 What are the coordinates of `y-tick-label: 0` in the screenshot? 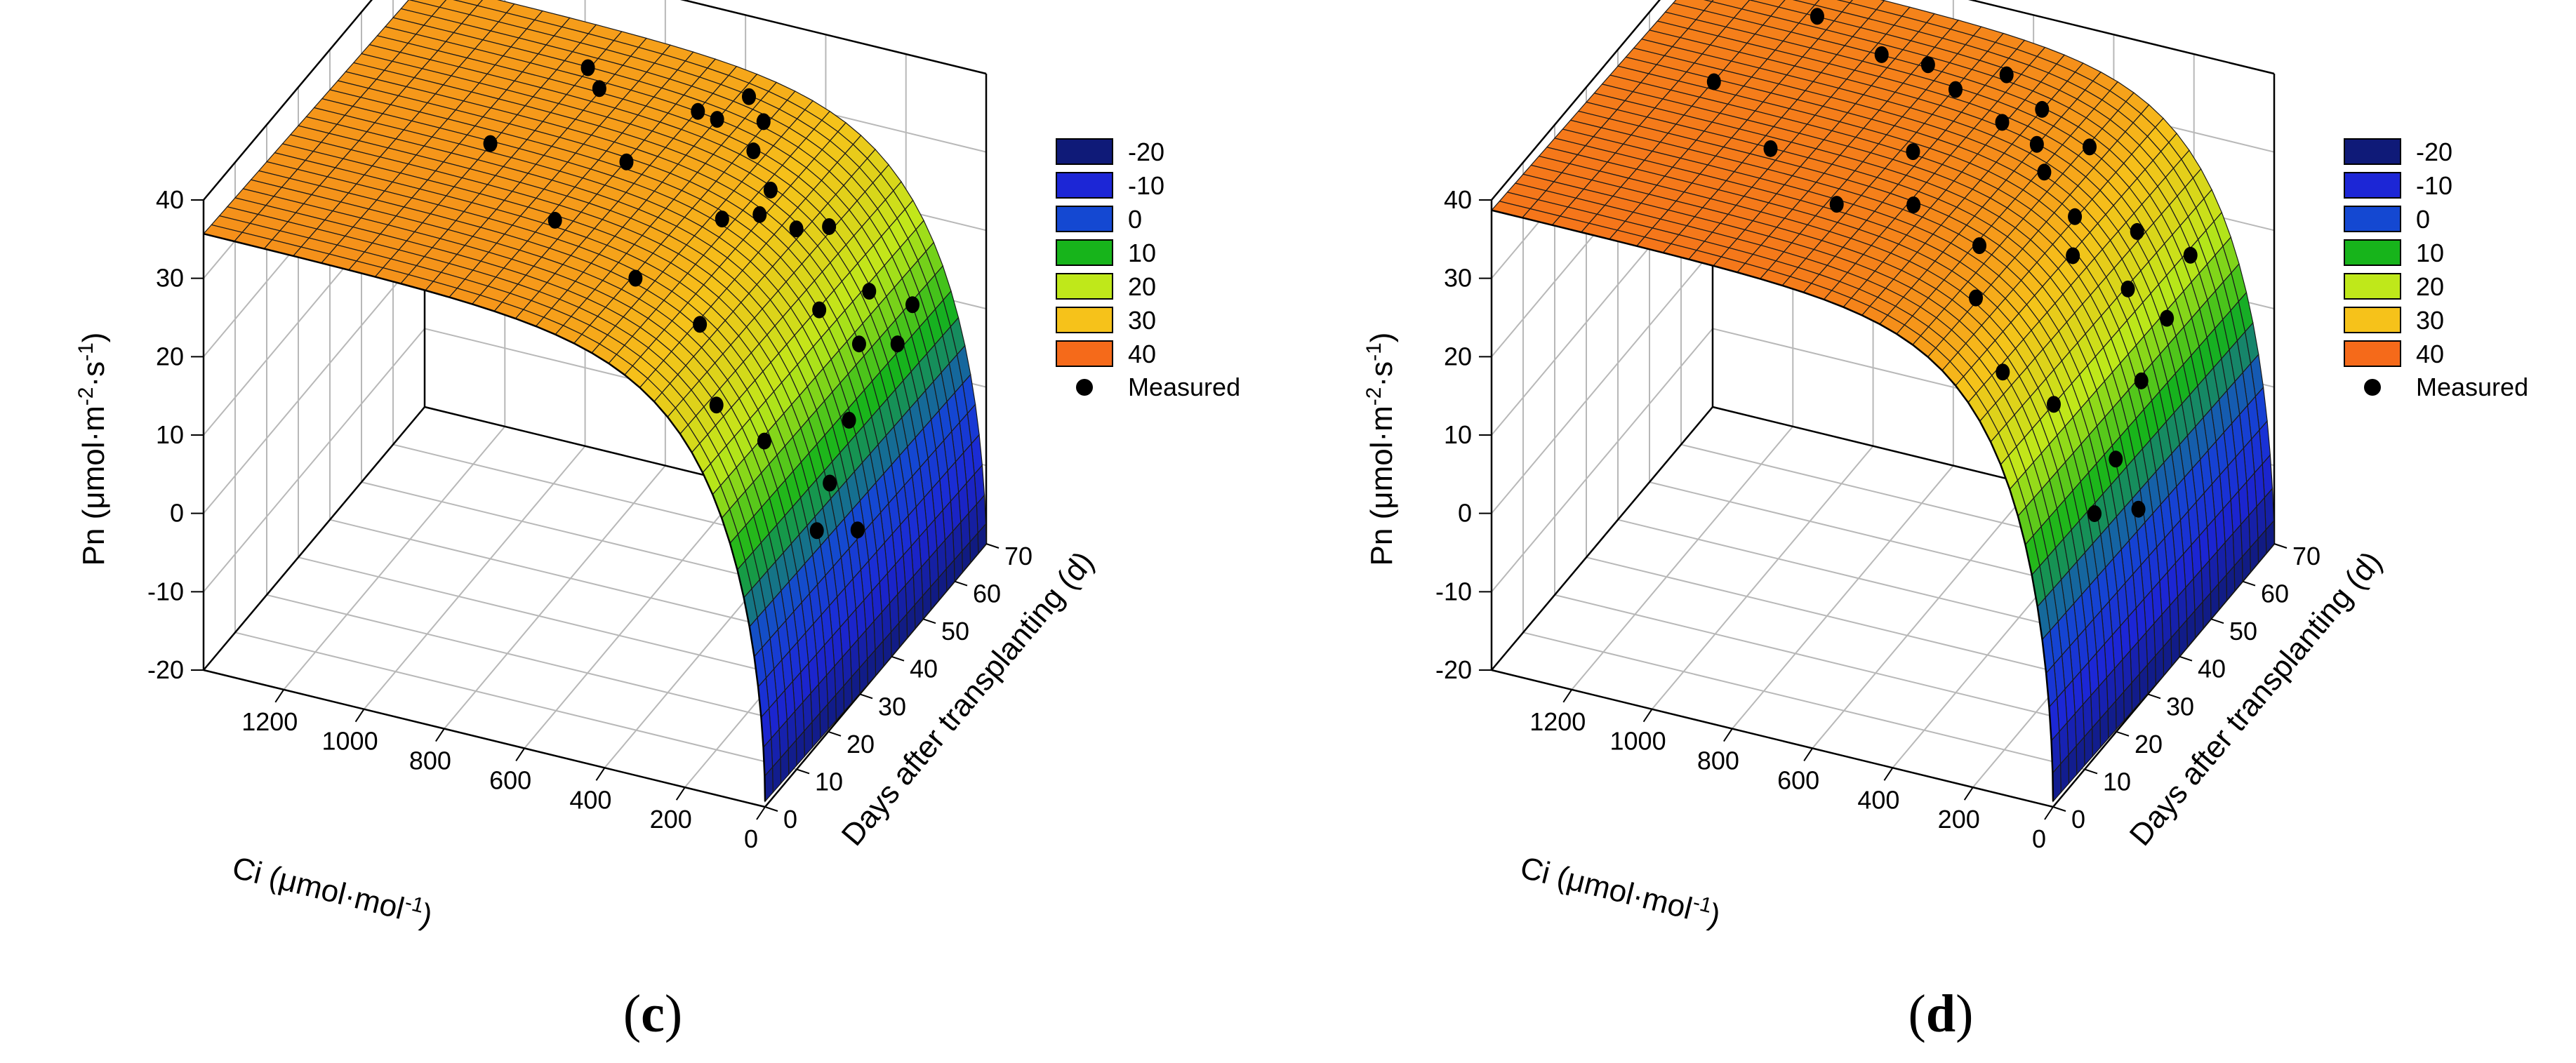 It's located at (790, 819).